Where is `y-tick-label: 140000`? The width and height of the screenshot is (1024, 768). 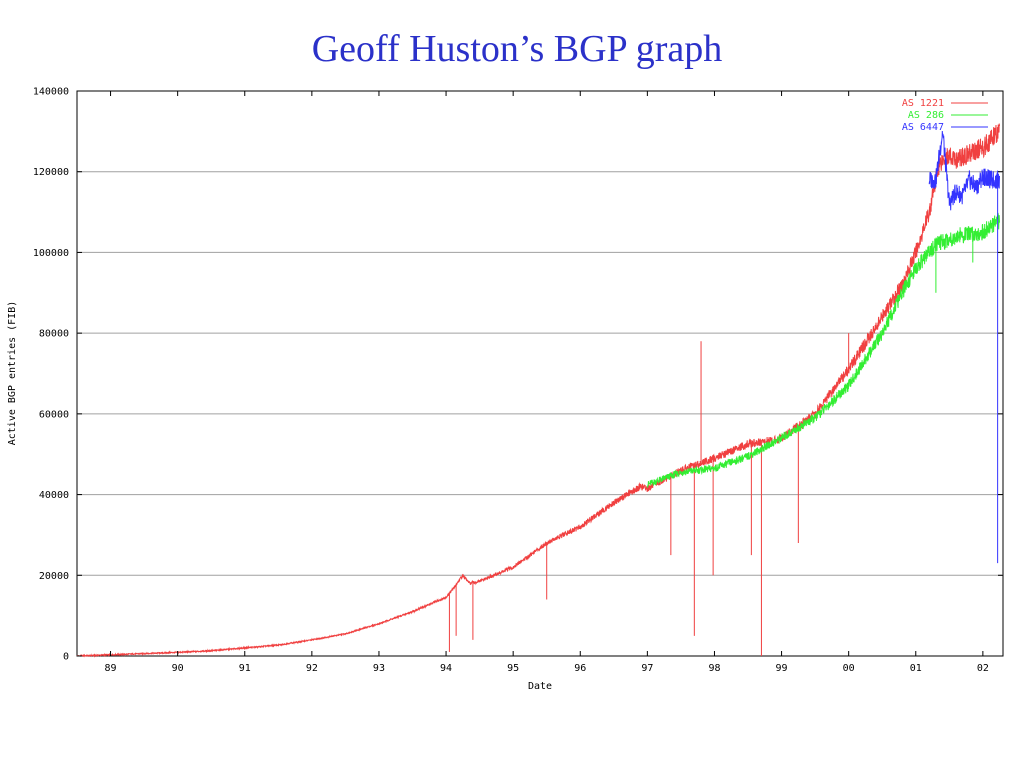 y-tick-label: 140000 is located at coordinates (51, 92).